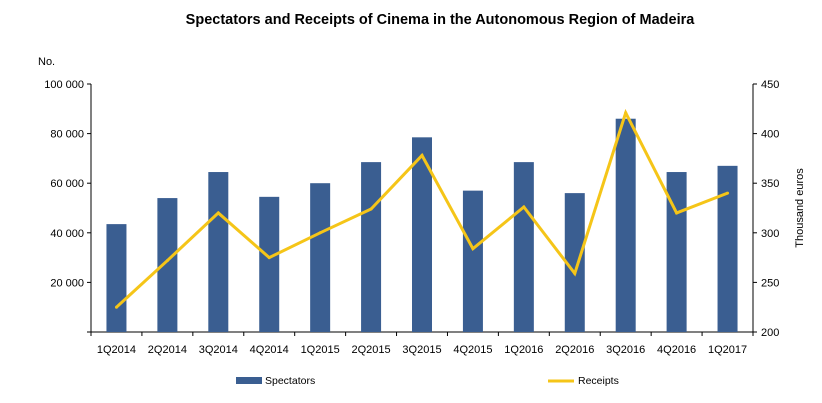  What do you see at coordinates (472, 350) in the screenshot?
I see `x-tick-label: 4Q2015` at bounding box center [472, 350].